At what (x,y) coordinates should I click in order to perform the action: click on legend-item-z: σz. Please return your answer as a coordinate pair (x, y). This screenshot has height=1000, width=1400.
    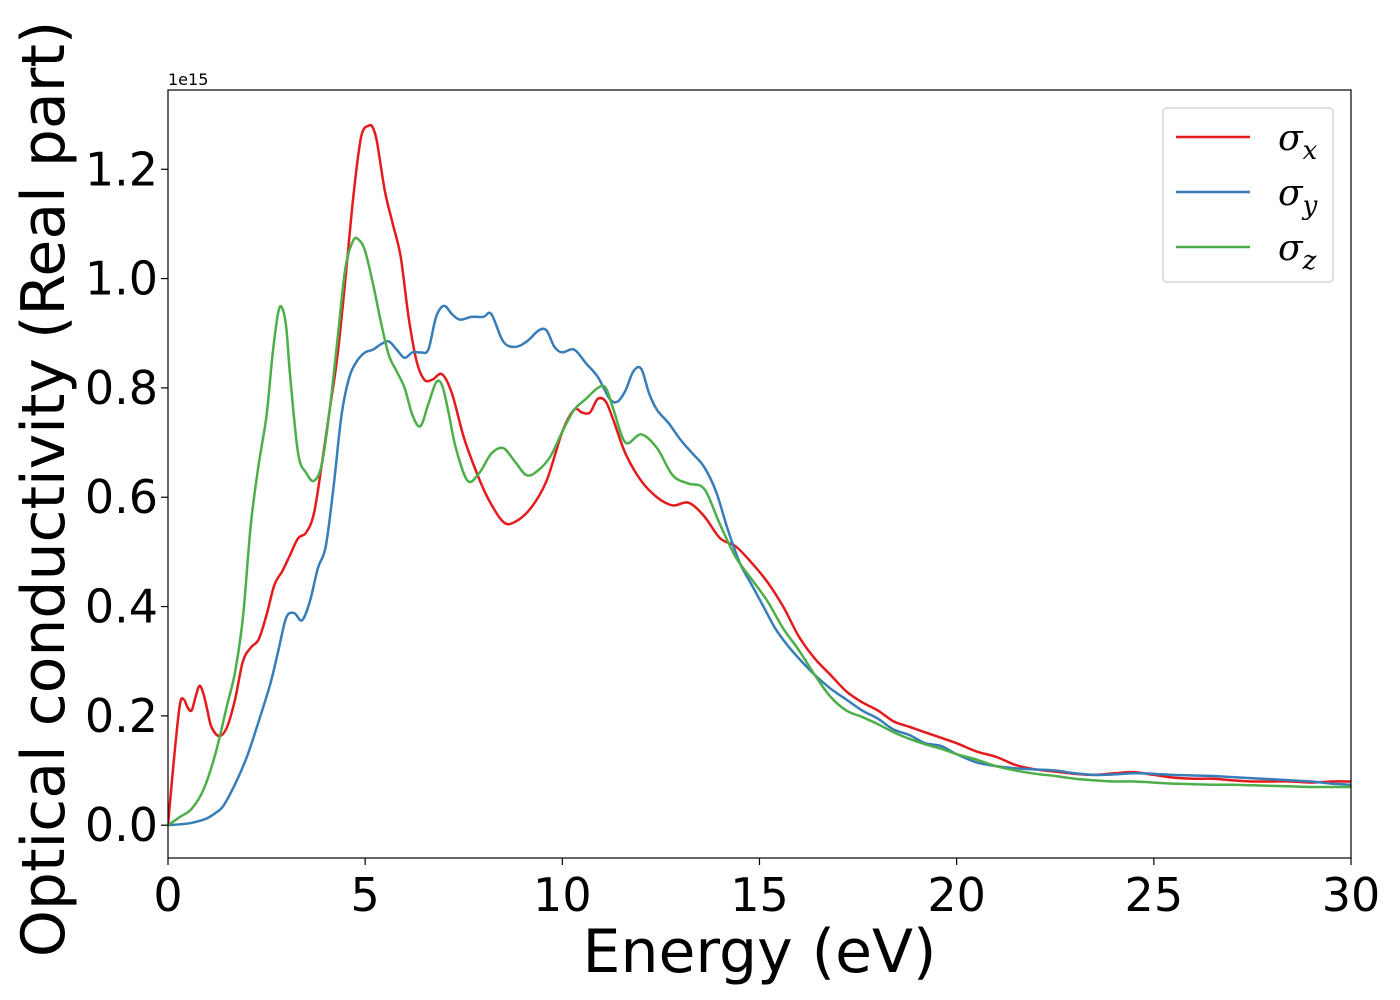
    Looking at the image, I should click on (1246, 252).